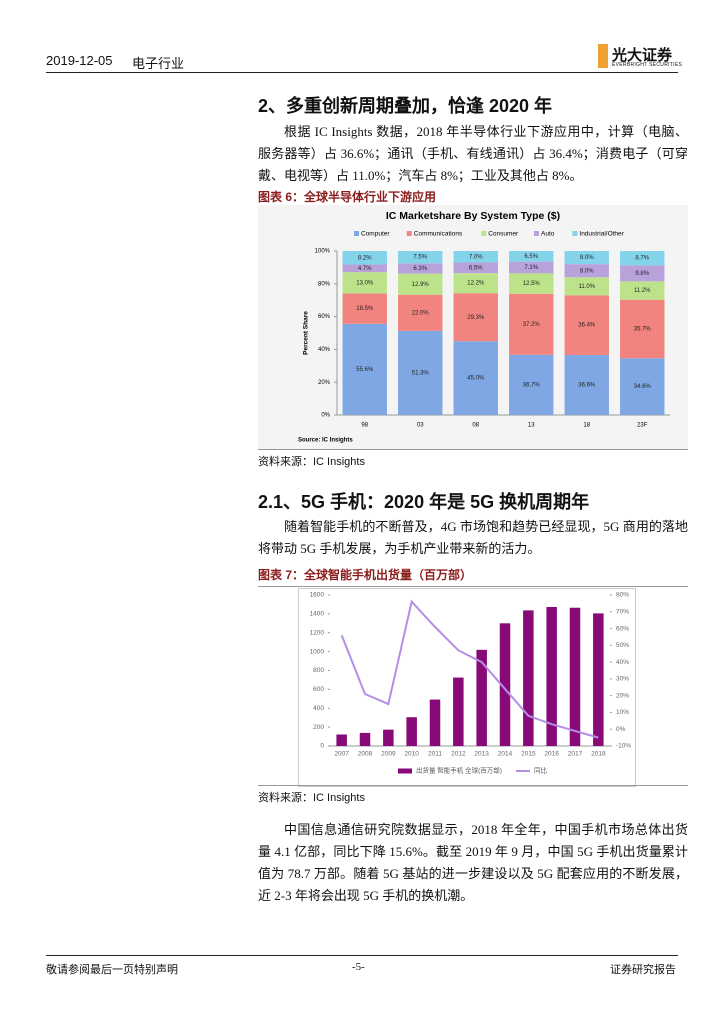  I want to click on y-tick-label: 1400, so click(317, 614).